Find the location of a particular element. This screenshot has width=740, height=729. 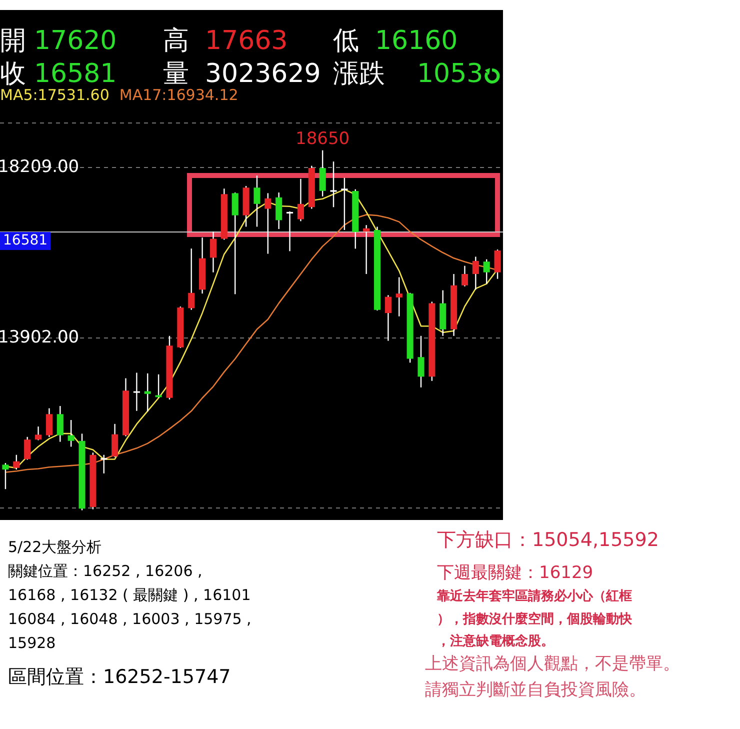

text: 收 is located at coordinates (13, 74).